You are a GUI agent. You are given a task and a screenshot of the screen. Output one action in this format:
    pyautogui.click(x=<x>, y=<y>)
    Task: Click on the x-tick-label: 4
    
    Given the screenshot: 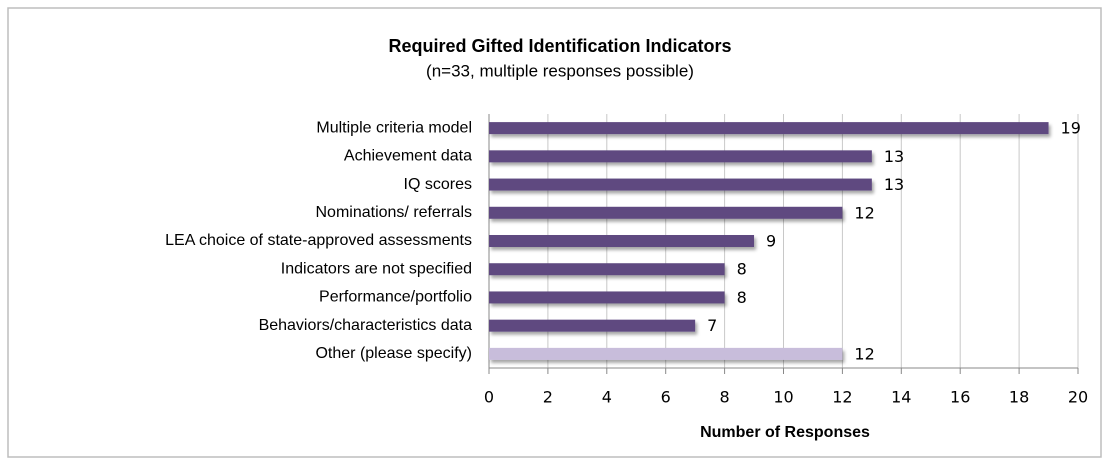 What is the action you would take?
    pyautogui.click(x=607, y=397)
    